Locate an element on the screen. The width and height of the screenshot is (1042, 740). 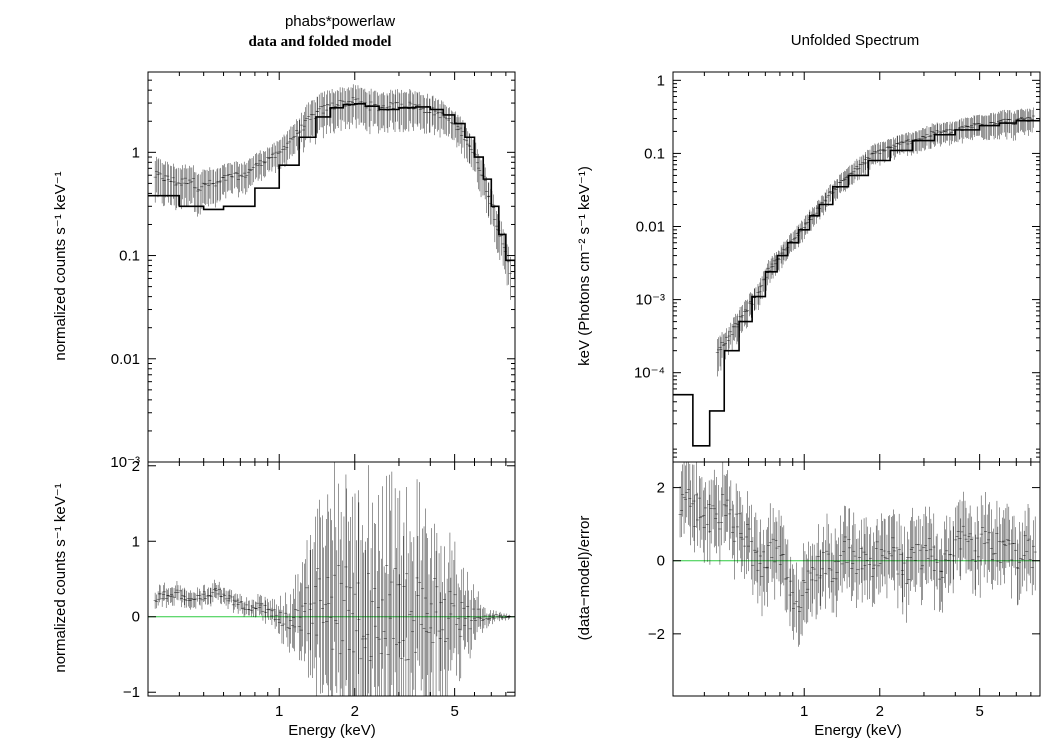
left-bottom-xtick-label: 2 is located at coordinates (355, 711).